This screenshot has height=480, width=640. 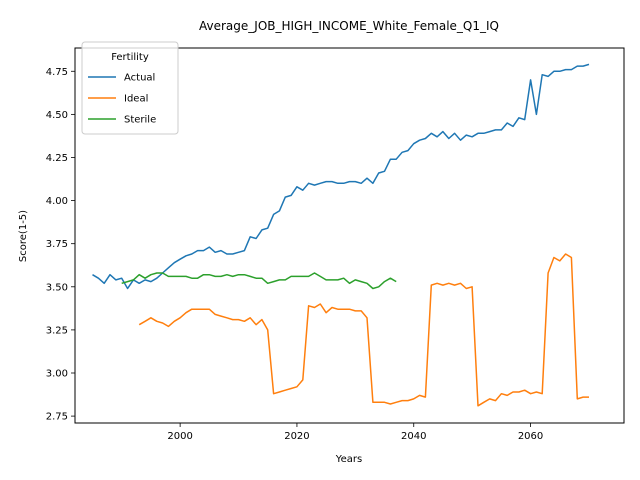 What do you see at coordinates (136, 99) in the screenshot?
I see `legend-label-ideal: Ideal` at bounding box center [136, 99].